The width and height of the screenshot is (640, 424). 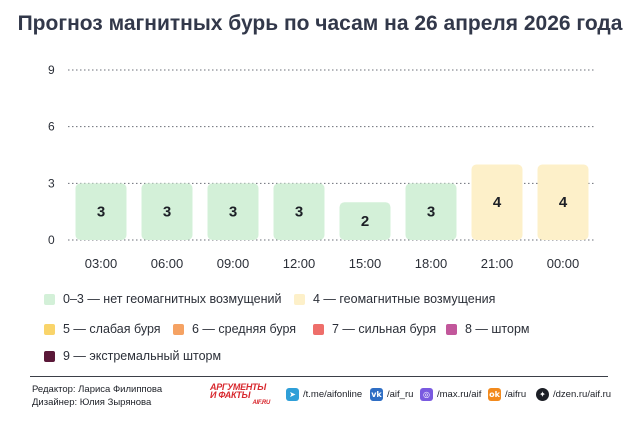 What do you see at coordinates (431, 263) in the screenshot?
I see `x-tick-label: 18:00` at bounding box center [431, 263].